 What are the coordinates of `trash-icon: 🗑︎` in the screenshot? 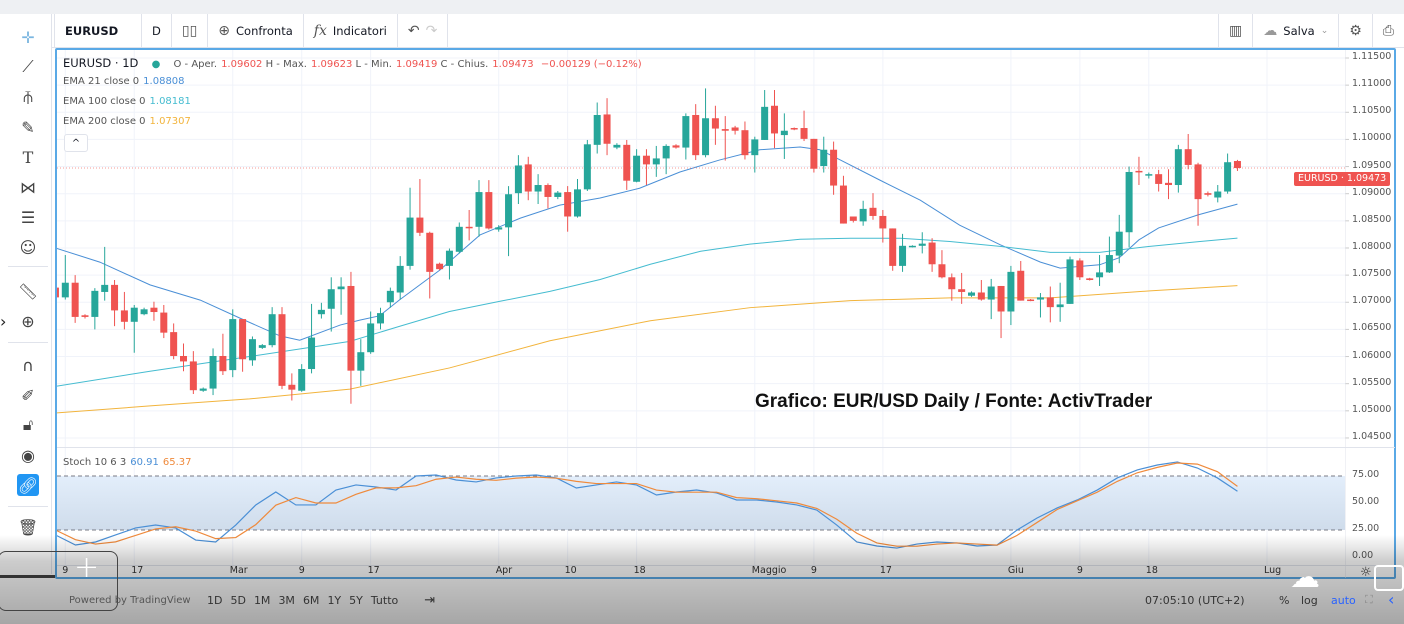 It's located at (28, 527).